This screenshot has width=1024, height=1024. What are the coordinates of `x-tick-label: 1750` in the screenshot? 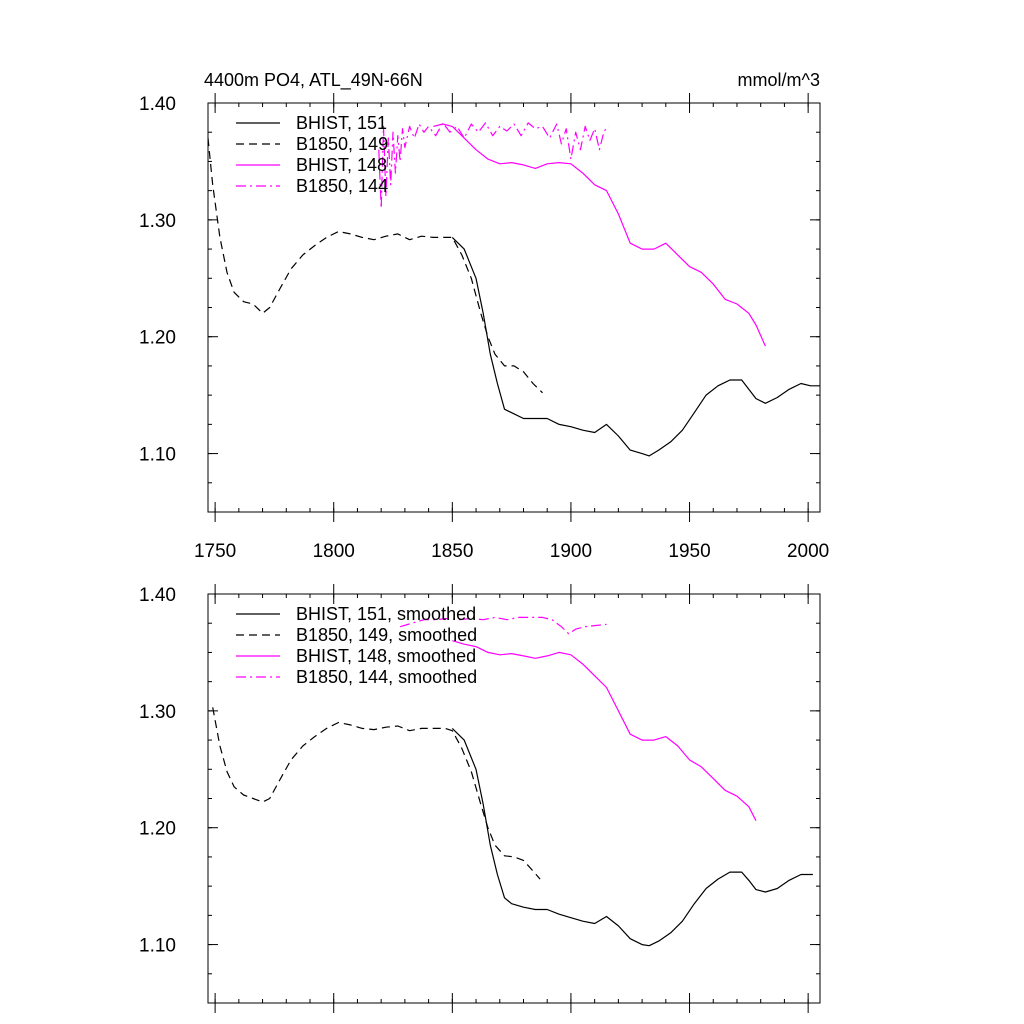 It's located at (215, 551).